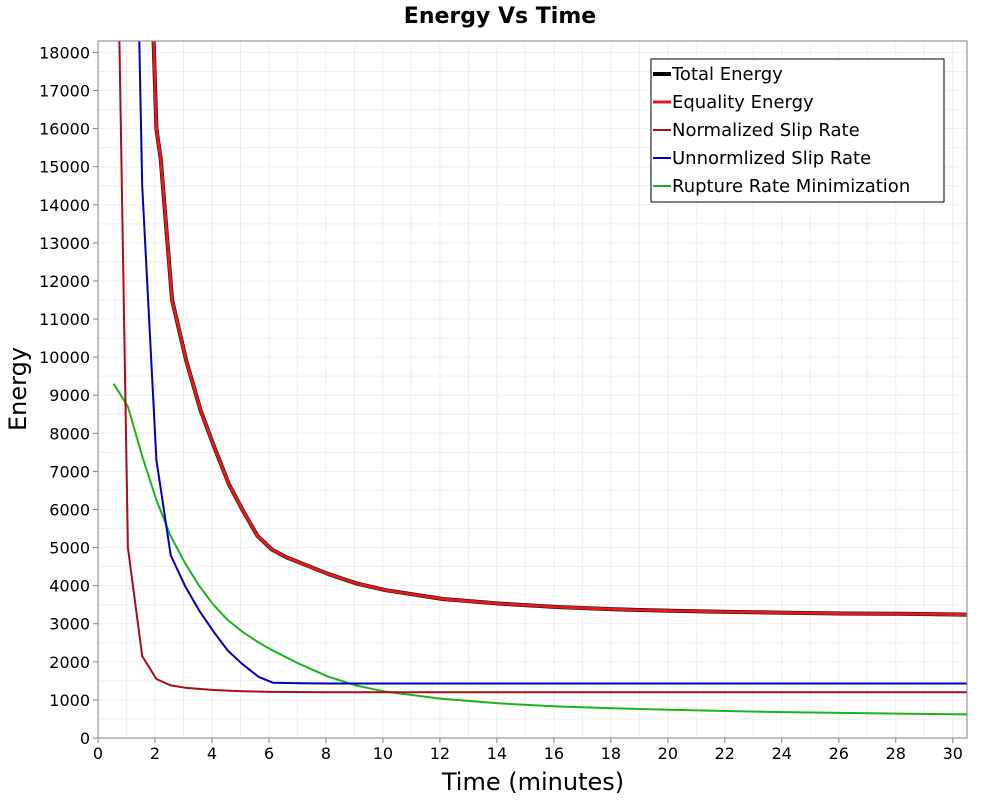 Image resolution: width=1000 pixels, height=800 pixels. Describe the element at coordinates (727, 74) in the screenshot. I see `legend-label: Total Energy` at that location.